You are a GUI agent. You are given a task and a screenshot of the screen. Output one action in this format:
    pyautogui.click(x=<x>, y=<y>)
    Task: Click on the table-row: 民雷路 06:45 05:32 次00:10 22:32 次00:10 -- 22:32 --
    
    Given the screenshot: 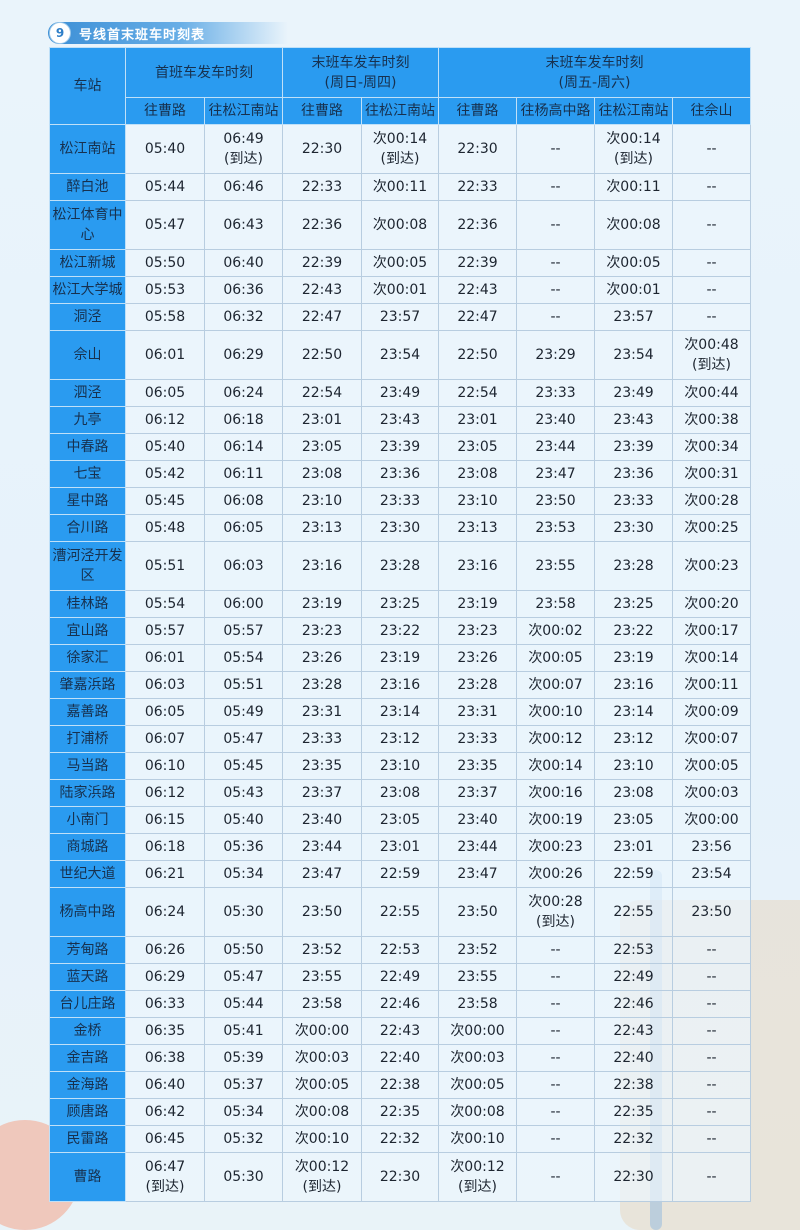 What is the action you would take?
    pyautogui.click(x=400, y=1139)
    